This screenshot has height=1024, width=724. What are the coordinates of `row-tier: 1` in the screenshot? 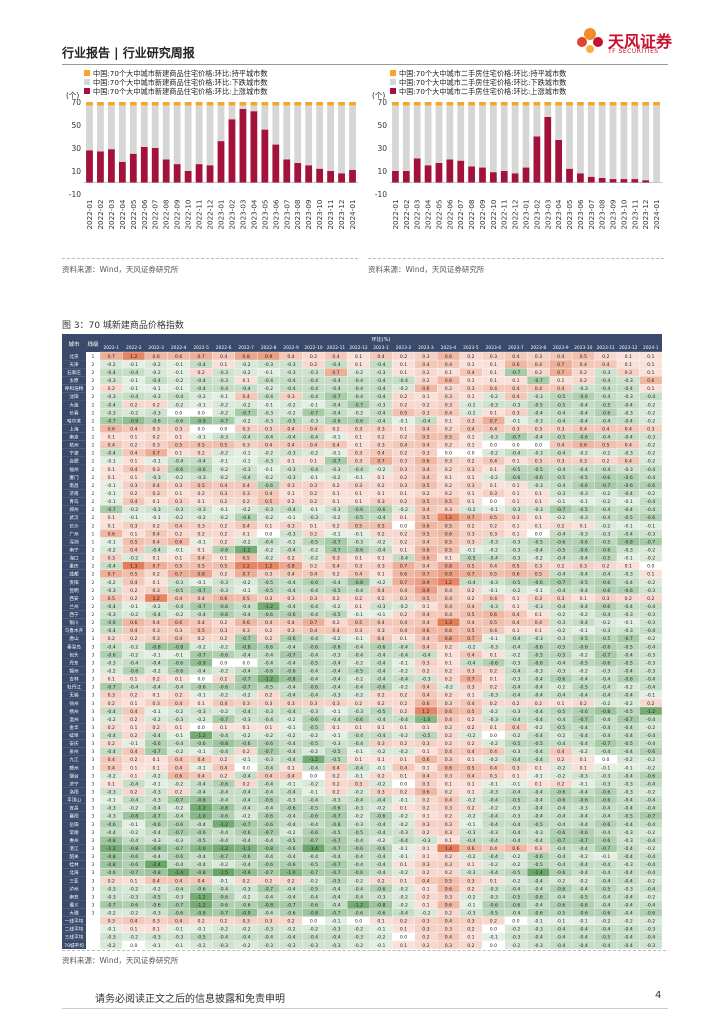 It's located at (93, 542).